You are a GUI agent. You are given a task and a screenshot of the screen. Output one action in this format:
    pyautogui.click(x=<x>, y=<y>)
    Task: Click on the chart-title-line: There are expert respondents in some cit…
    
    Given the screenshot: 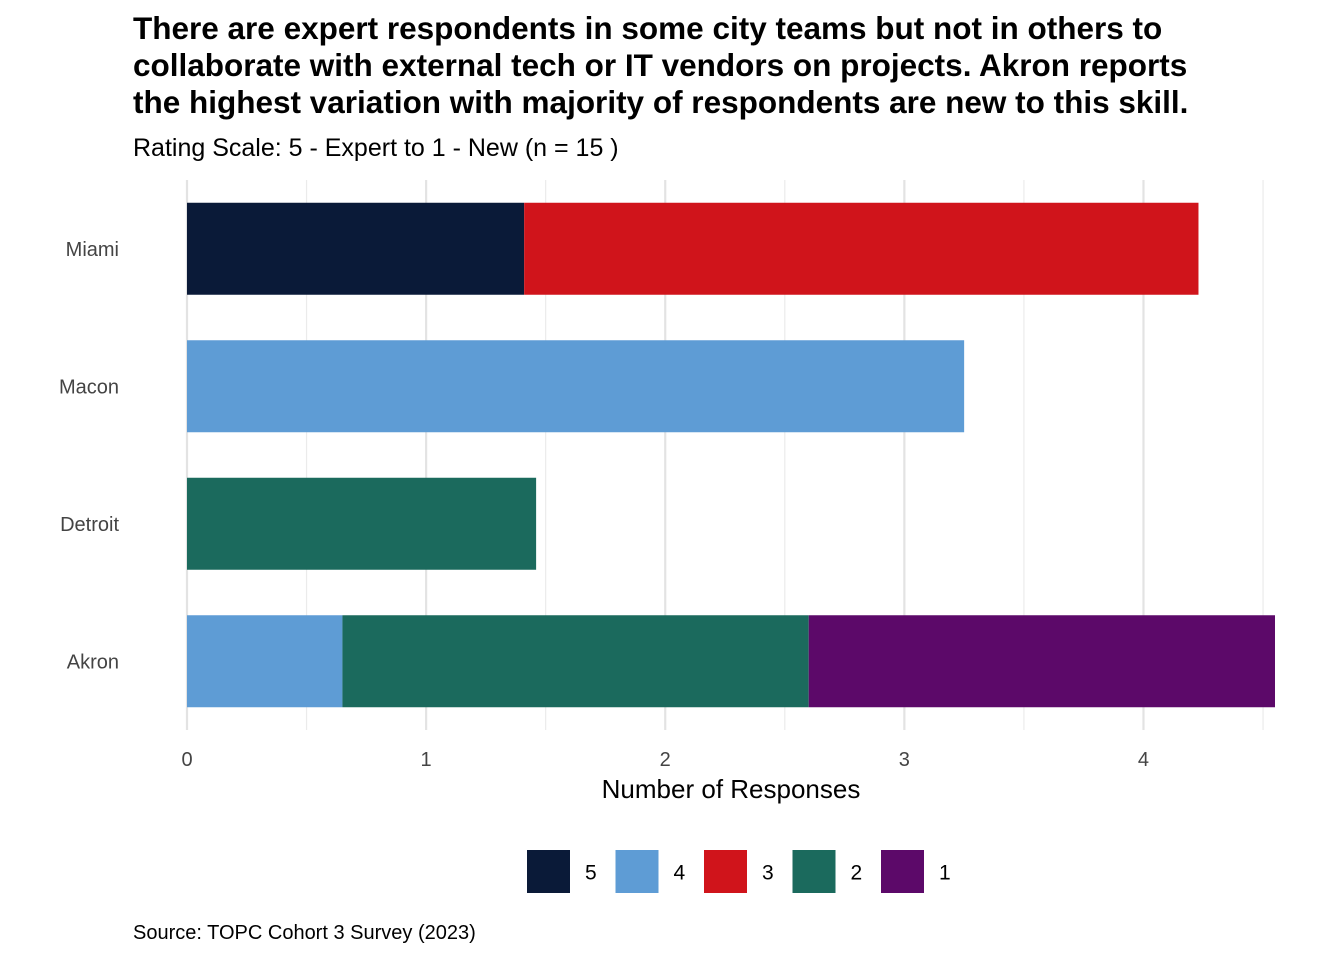 What is the action you would take?
    pyautogui.click(x=648, y=28)
    